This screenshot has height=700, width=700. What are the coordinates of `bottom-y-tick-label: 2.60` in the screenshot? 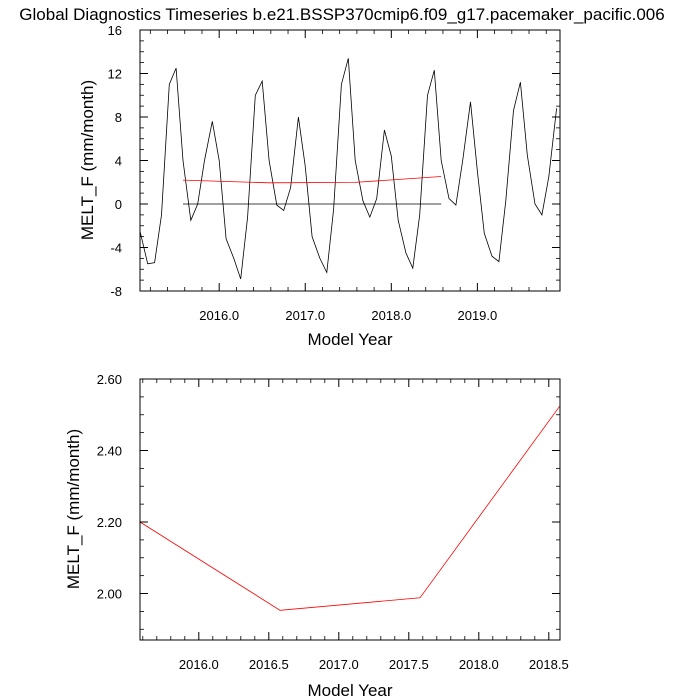 It's located at (109, 379).